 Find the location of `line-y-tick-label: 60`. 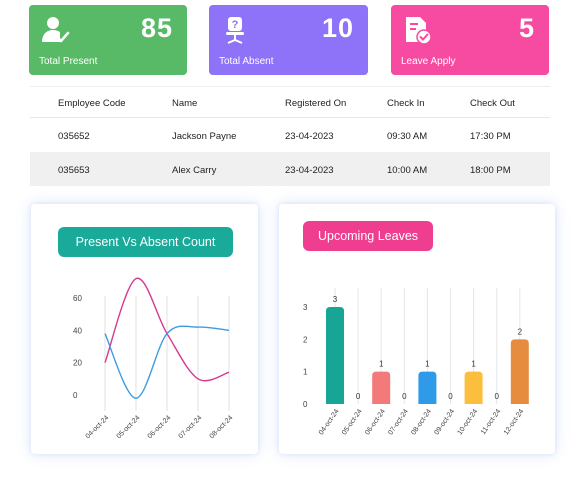

line-y-tick-label: 60 is located at coordinates (77, 298).